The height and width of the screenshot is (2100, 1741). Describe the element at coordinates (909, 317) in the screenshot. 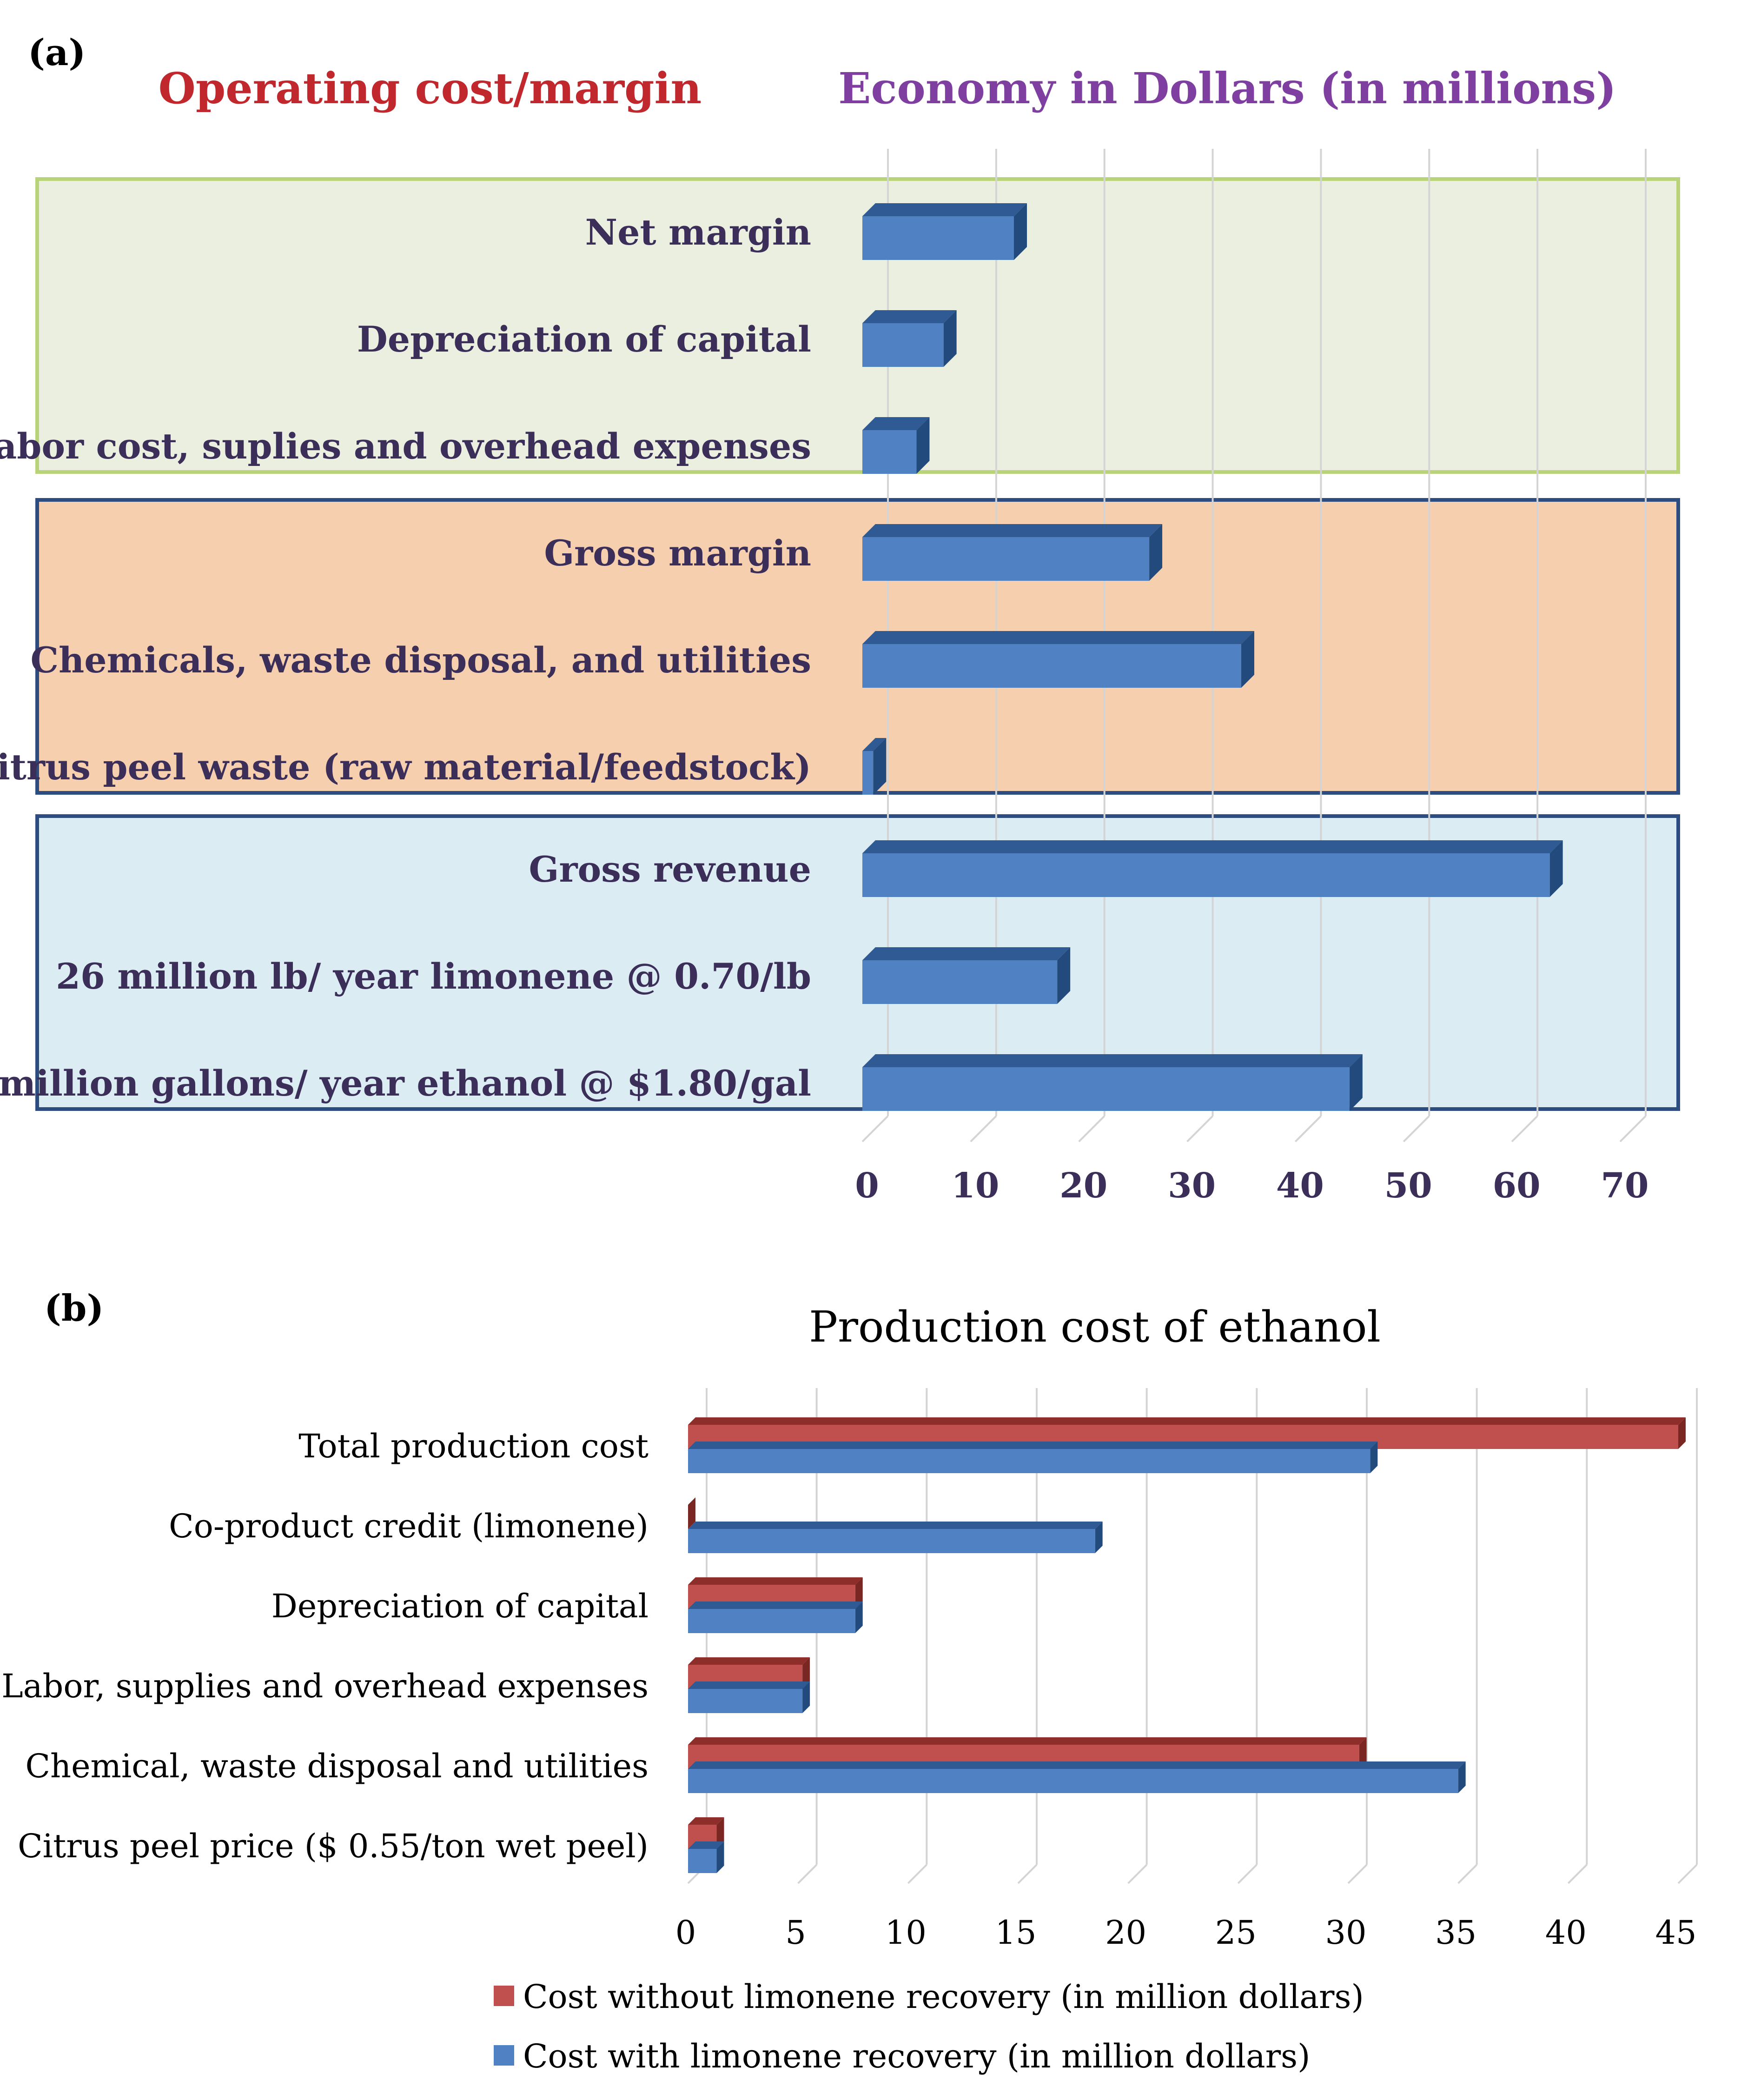

I see `bar-depreciation-of-capital-top` at that location.